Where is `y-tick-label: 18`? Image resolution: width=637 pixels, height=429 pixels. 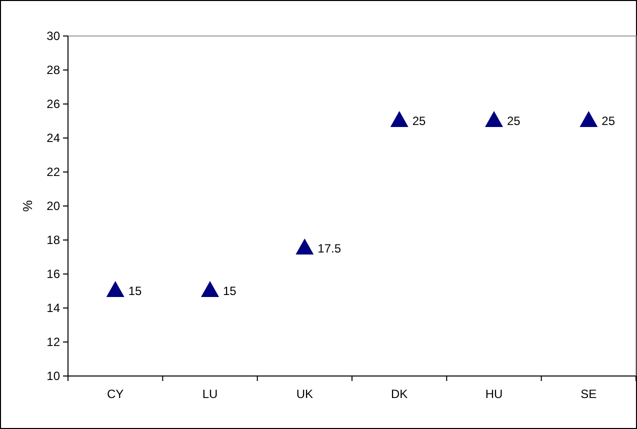 y-tick-label: 18 is located at coordinates (53, 240).